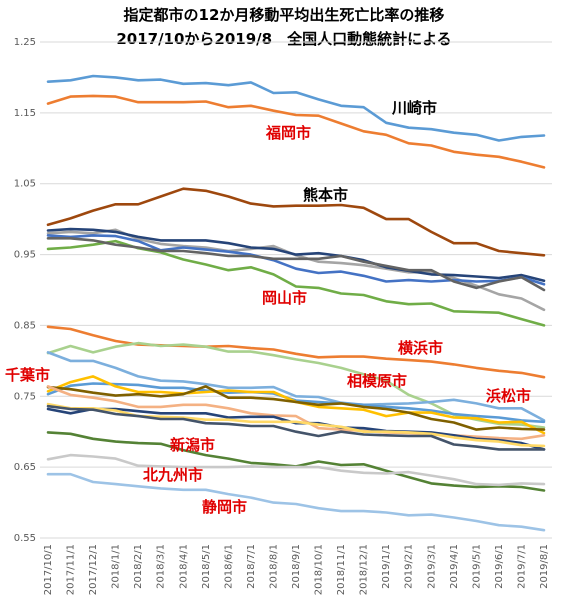 The width and height of the screenshot is (561, 601). I want to click on x-tick-label: 2018/3/1, so click(161, 566).